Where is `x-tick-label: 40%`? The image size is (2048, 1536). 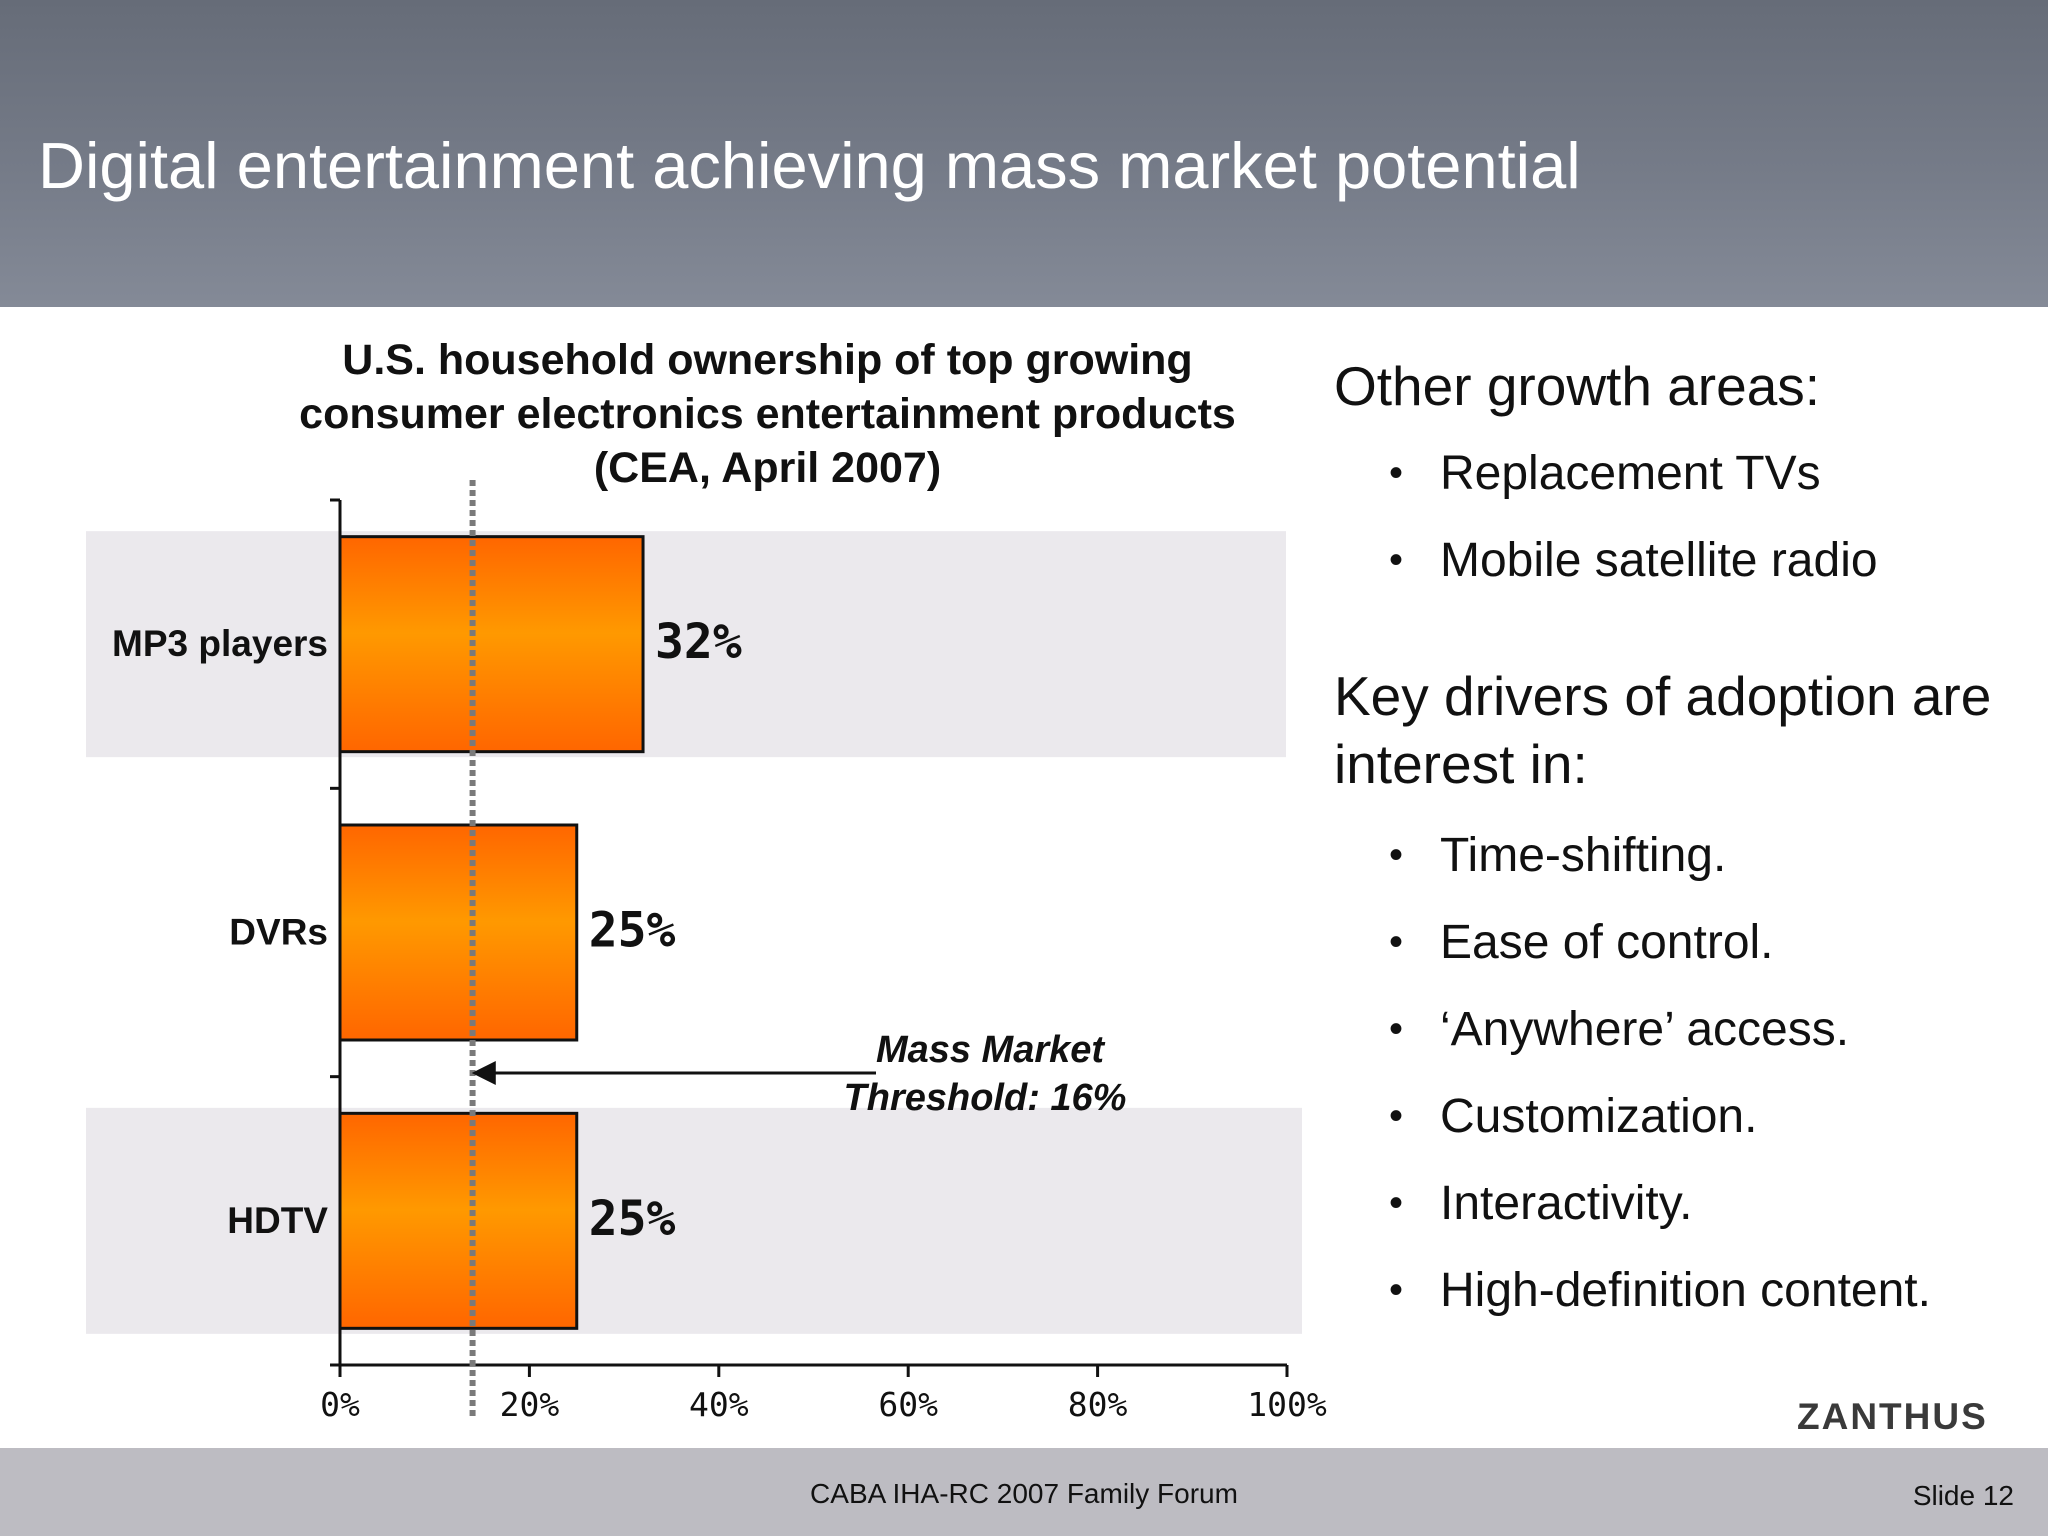
x-tick-label: 40% is located at coordinates (719, 1404).